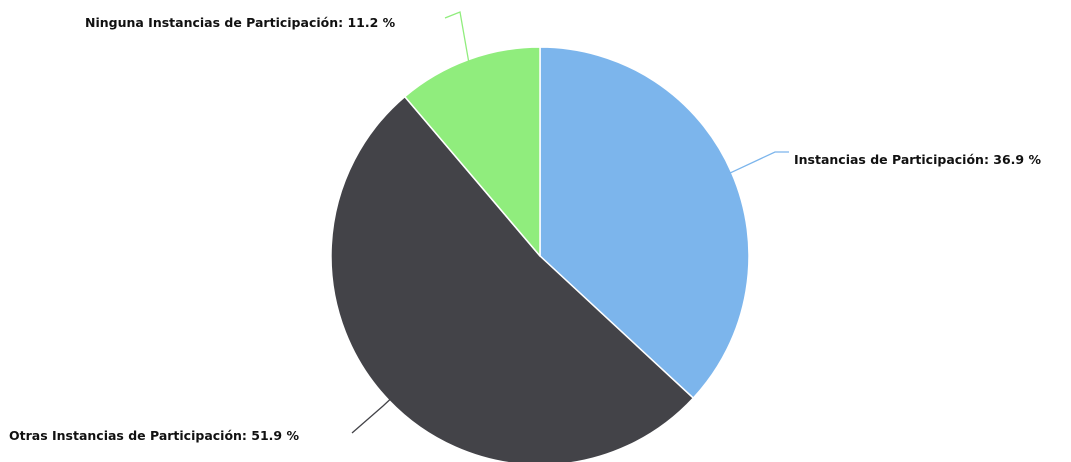  I want to click on connector-ninguna-instancias, so click(457, 36).